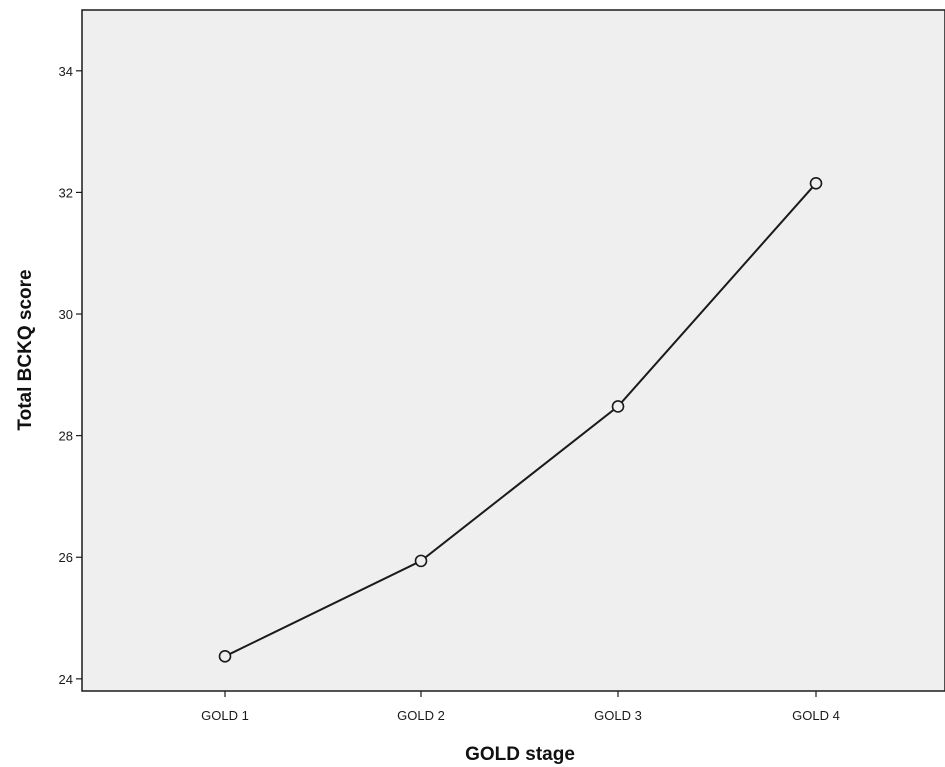 The image size is (945, 767). What do you see at coordinates (66, 436) in the screenshot?
I see `y-tick-label: 28` at bounding box center [66, 436].